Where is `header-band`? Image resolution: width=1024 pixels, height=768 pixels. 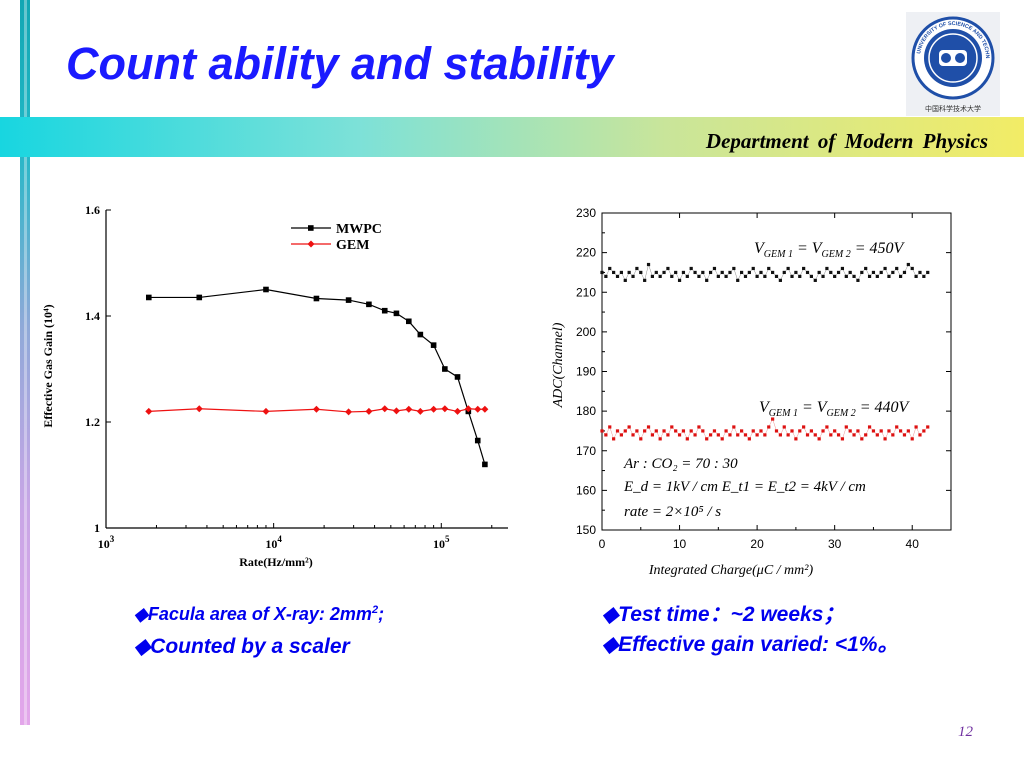 header-band is located at coordinates (512, 137).